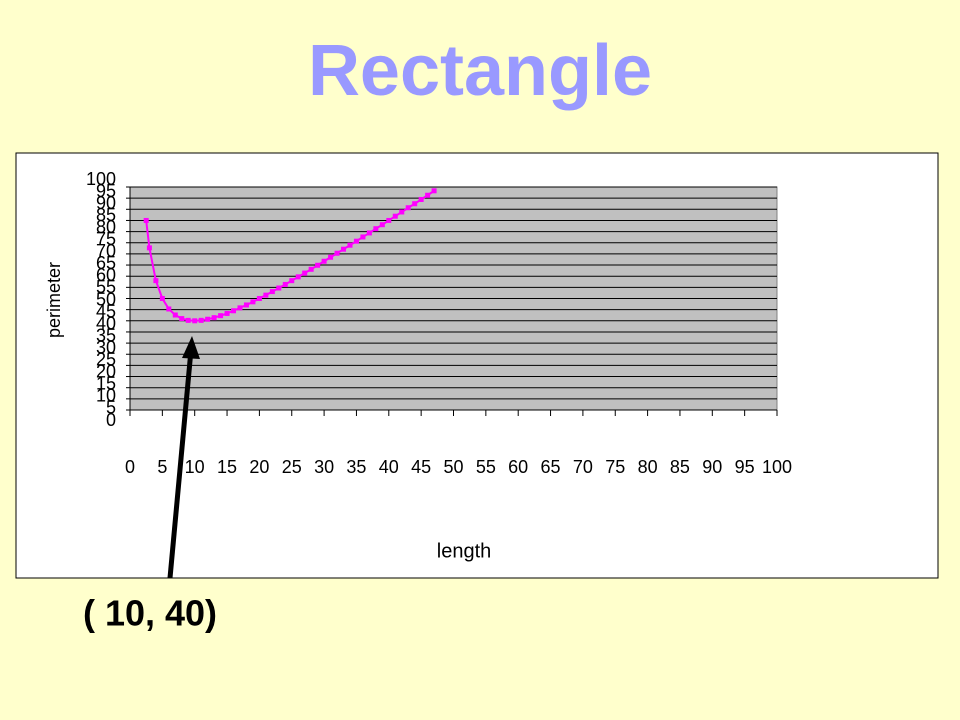  Describe the element at coordinates (101, 179) in the screenshot. I see `y-tick-label: 100` at that location.